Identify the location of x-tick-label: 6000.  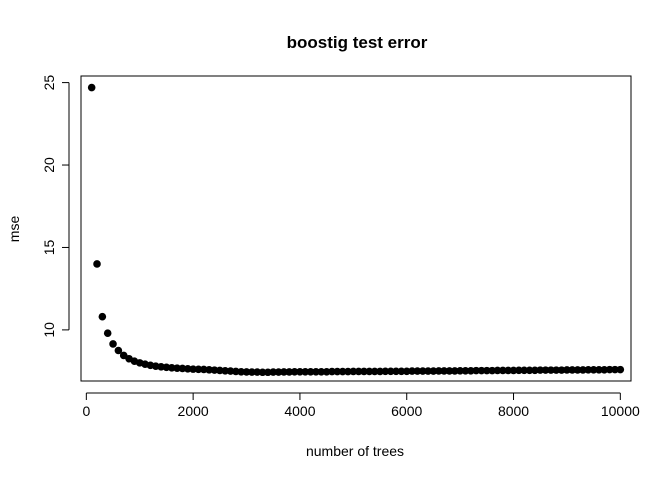
(406, 411).